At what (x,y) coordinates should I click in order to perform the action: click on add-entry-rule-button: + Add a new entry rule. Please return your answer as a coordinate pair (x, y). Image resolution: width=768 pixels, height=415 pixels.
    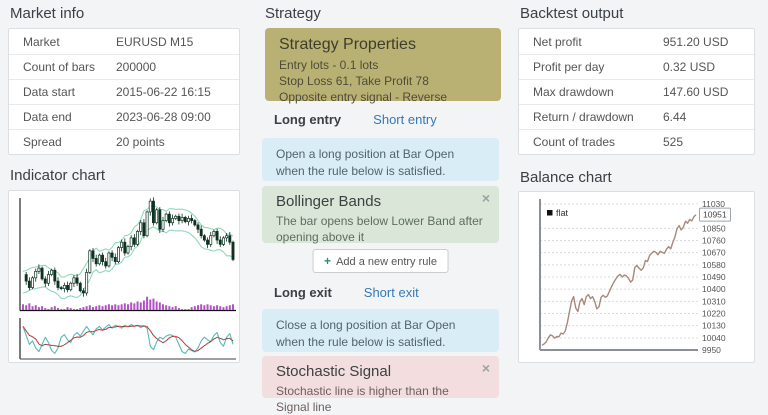
    Looking at the image, I should click on (380, 261).